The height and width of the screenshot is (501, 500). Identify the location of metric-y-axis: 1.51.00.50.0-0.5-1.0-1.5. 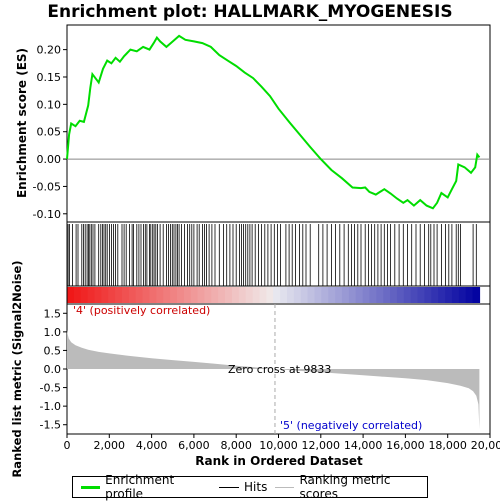
(53, 369).